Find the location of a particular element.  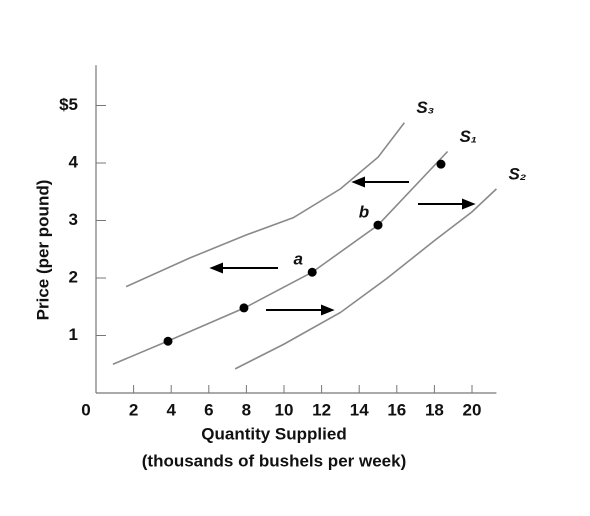

x-axis-label: (thousands of bushels per week) is located at coordinates (274, 460).